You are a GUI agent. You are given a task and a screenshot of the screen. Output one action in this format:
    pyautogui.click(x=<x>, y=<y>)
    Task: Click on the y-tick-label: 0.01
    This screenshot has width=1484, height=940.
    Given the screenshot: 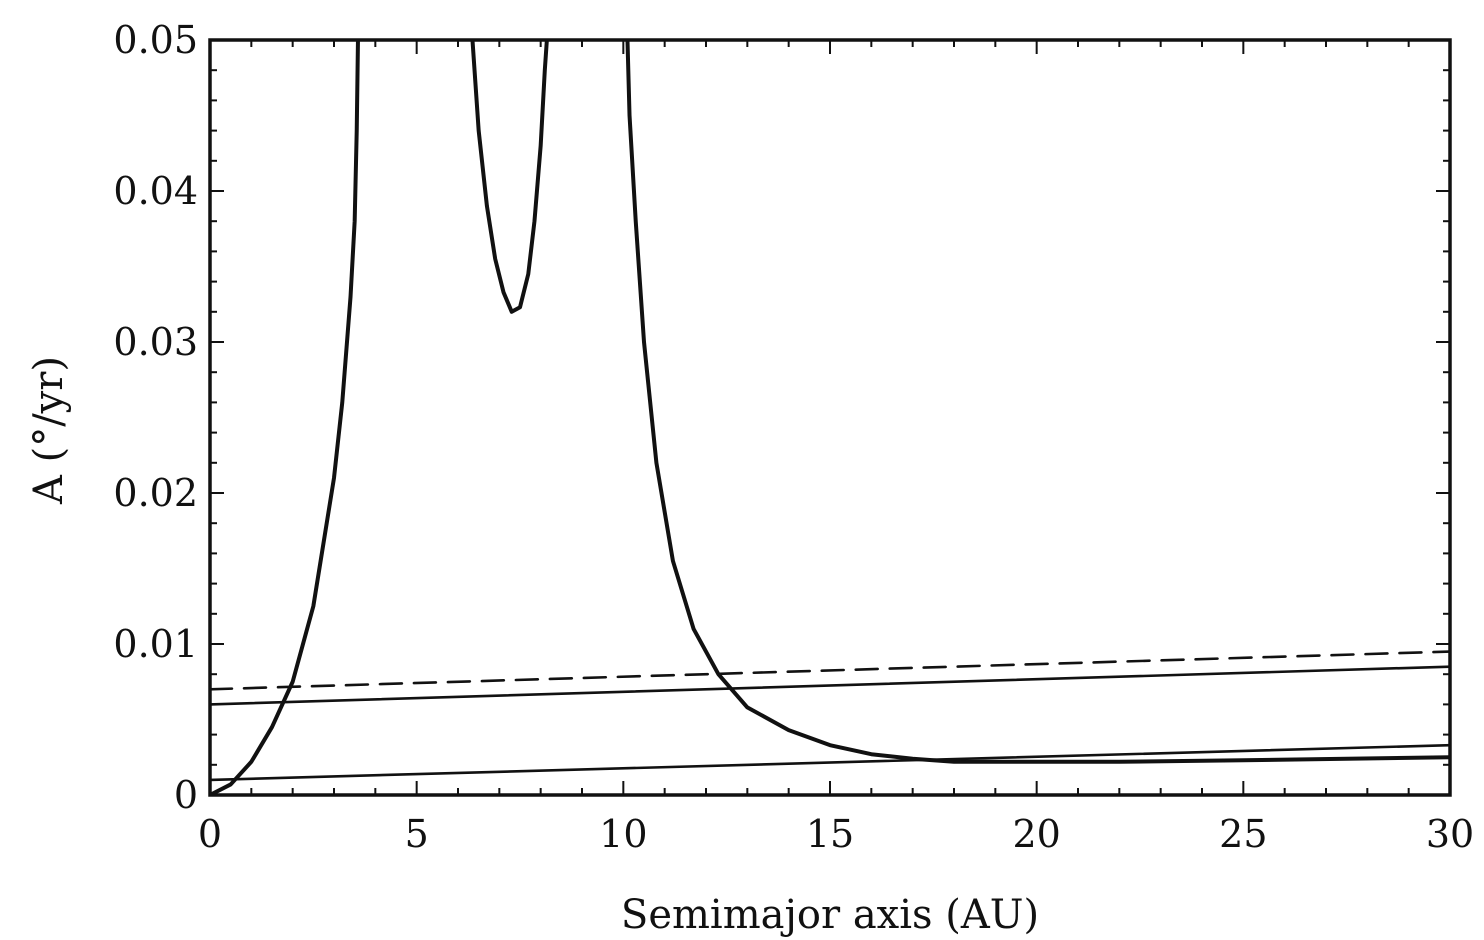 What is the action you would take?
    pyautogui.click(x=155, y=644)
    